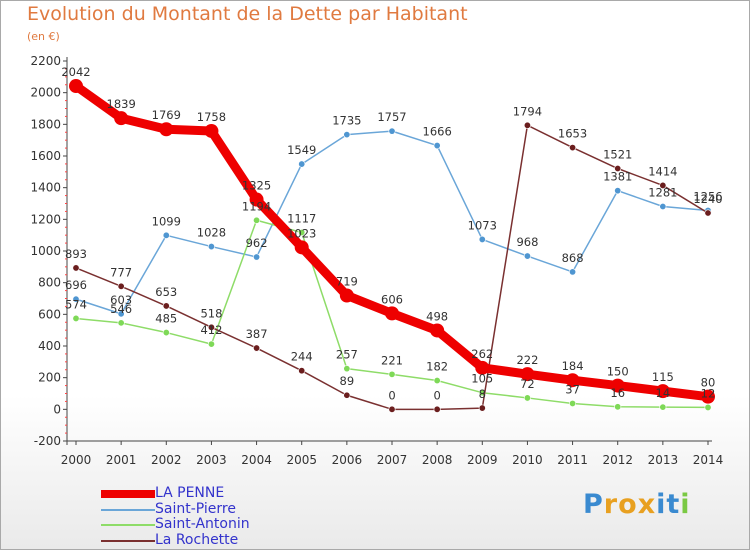 The image size is (750, 550). Describe the element at coordinates (573, 366) in the screenshot. I see `data-label-la-penne: 184` at that location.